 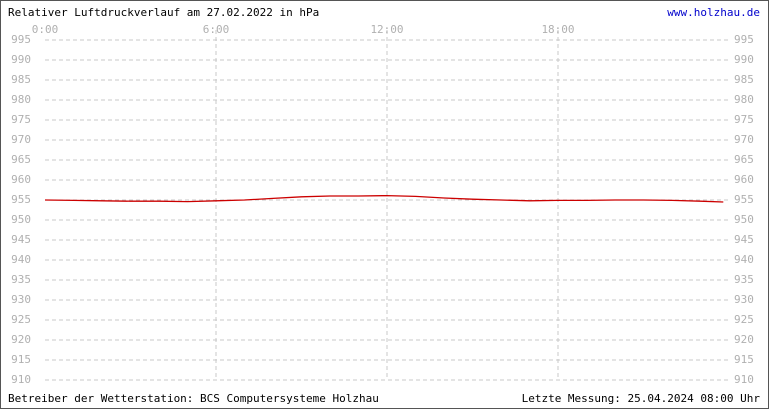 What do you see at coordinates (744, 219) in the screenshot?
I see `y-tick-label-right: 950` at bounding box center [744, 219].